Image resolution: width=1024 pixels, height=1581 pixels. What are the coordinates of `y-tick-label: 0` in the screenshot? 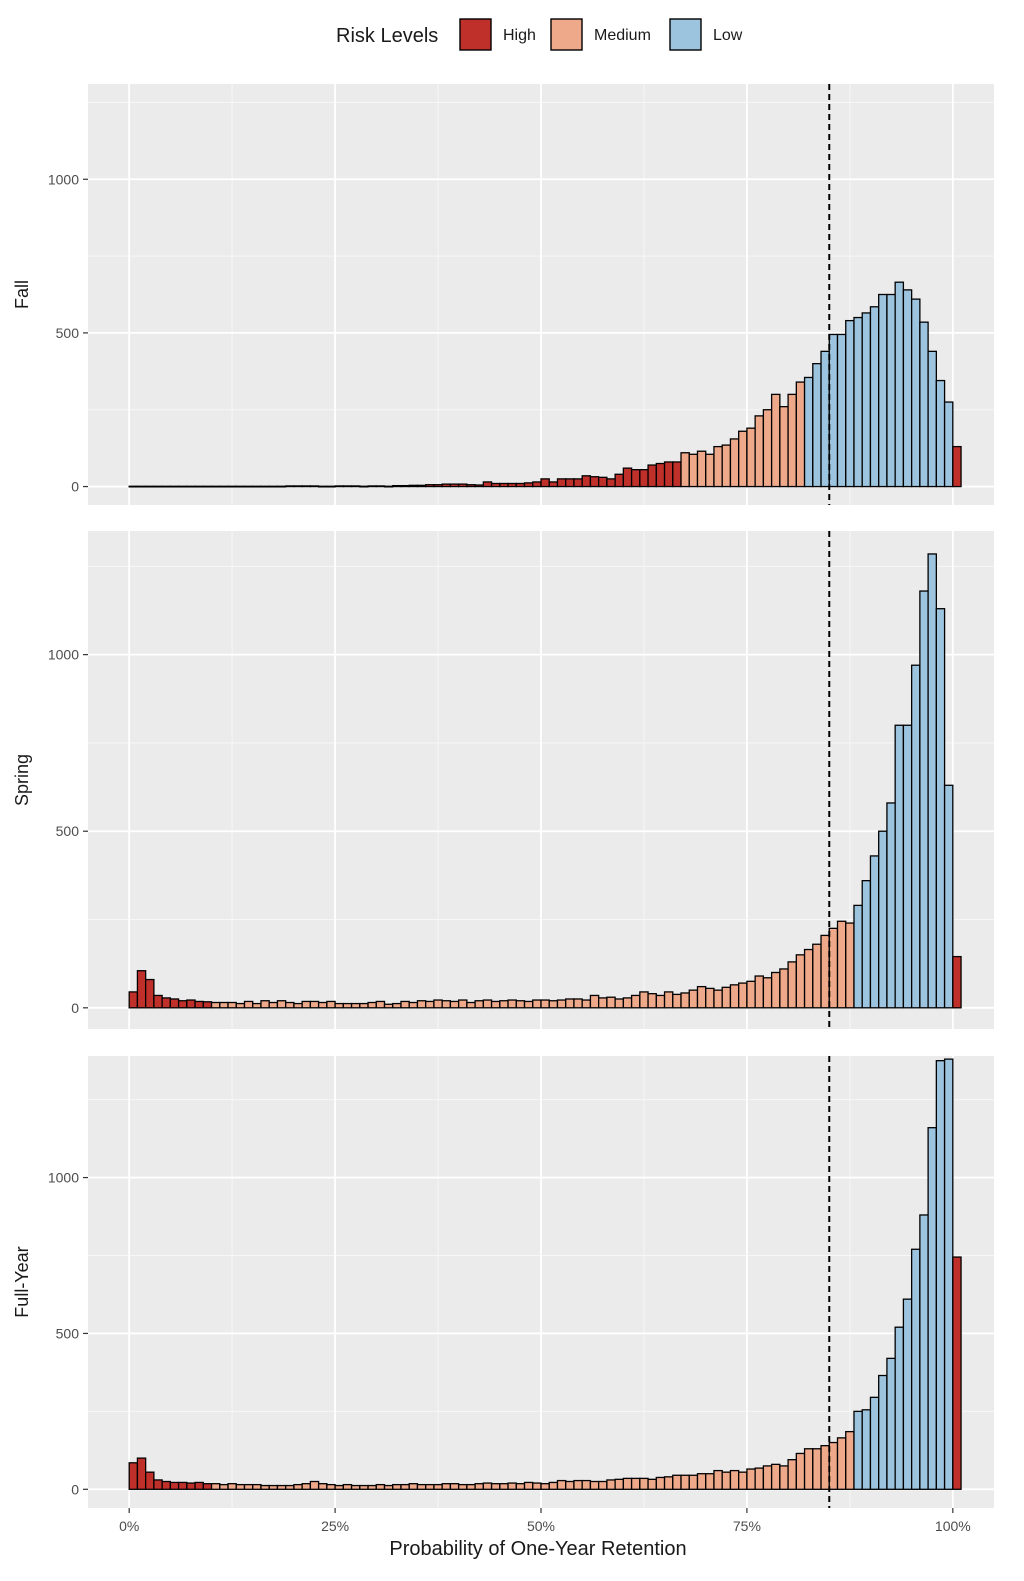 It's located at (75, 1489).